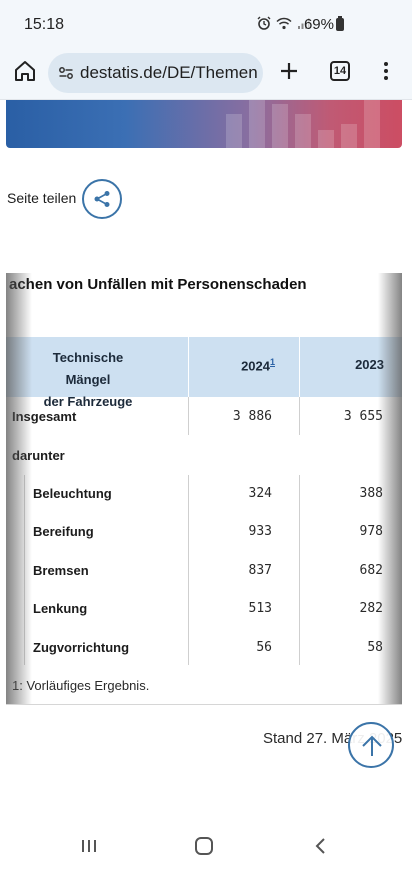  What do you see at coordinates (61, 570) in the screenshot?
I see `row-label: Bremsen` at bounding box center [61, 570].